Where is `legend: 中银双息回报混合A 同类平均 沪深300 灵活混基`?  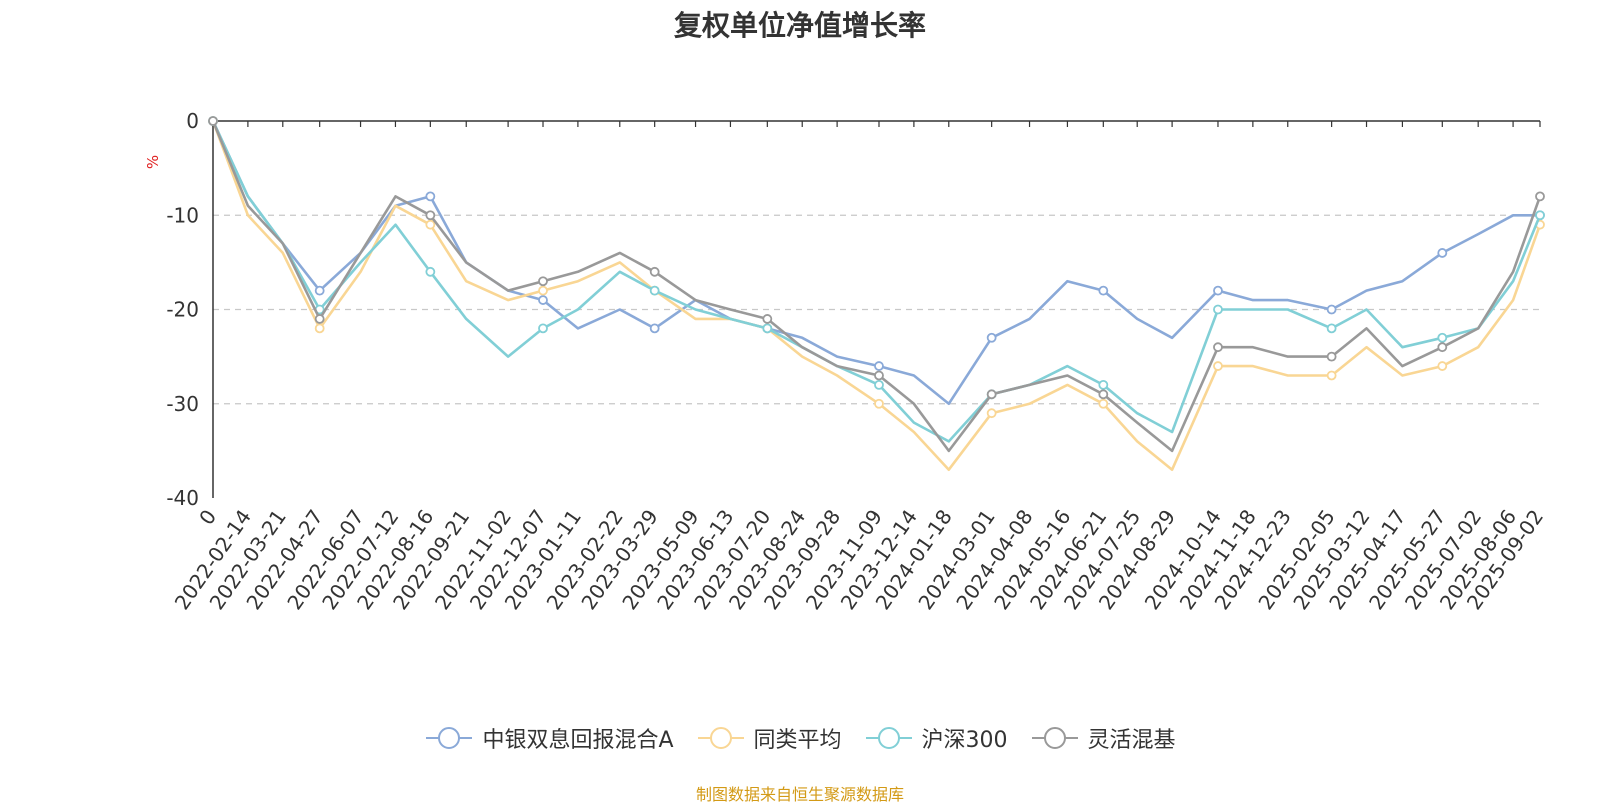
legend: 中银双息回报混合A 同类平均 沪深300 灵活混基 is located at coordinates (800, 738).